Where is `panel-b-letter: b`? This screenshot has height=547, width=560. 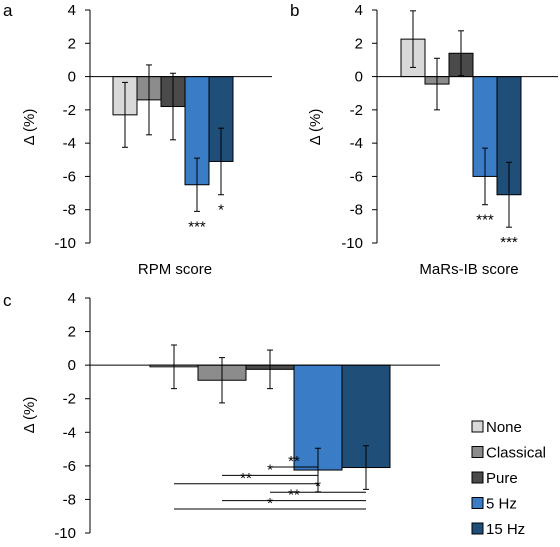 panel-b-letter: b is located at coordinates (294, 10).